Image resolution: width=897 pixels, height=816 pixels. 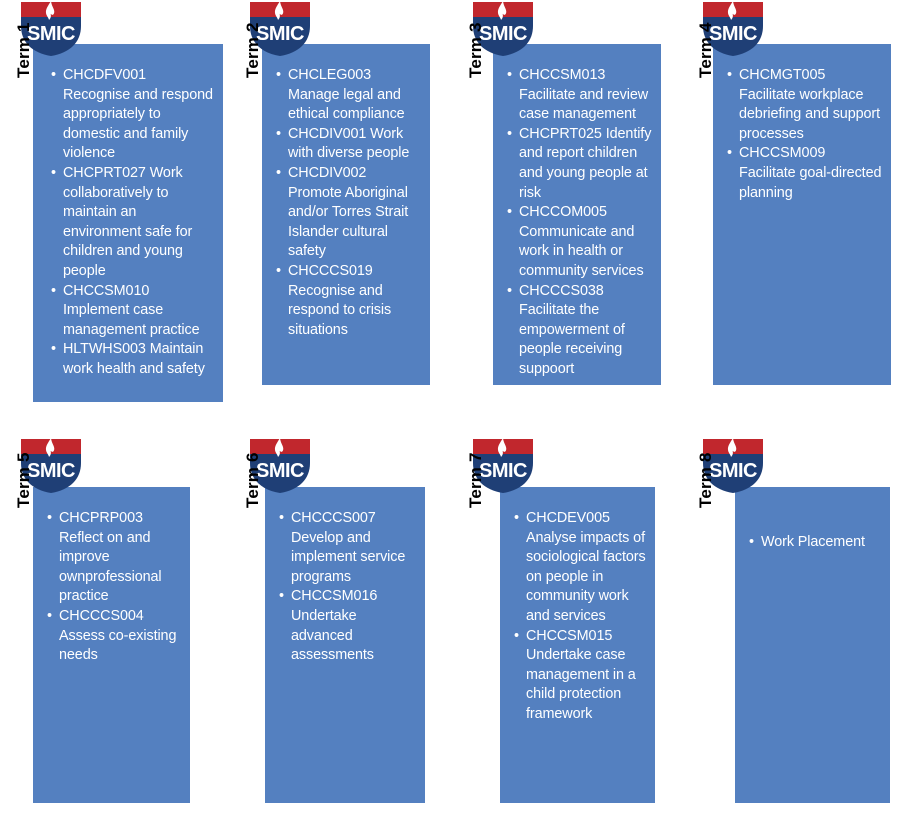 I want to click on term-label-7: Term 7, so click(x=475, y=480).